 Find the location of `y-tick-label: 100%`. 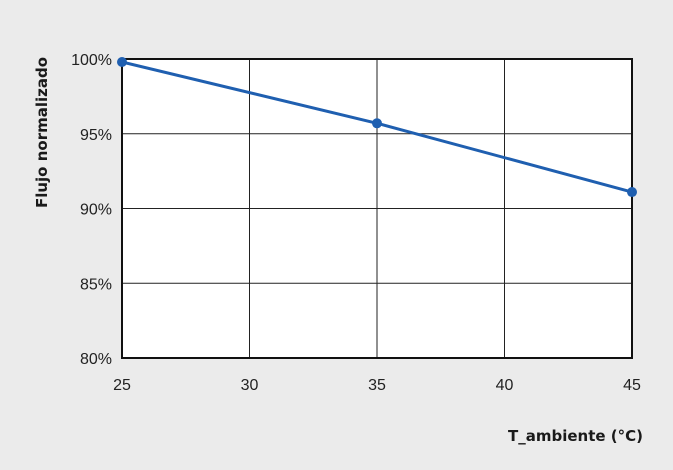

y-tick-label: 100% is located at coordinates (91, 60).